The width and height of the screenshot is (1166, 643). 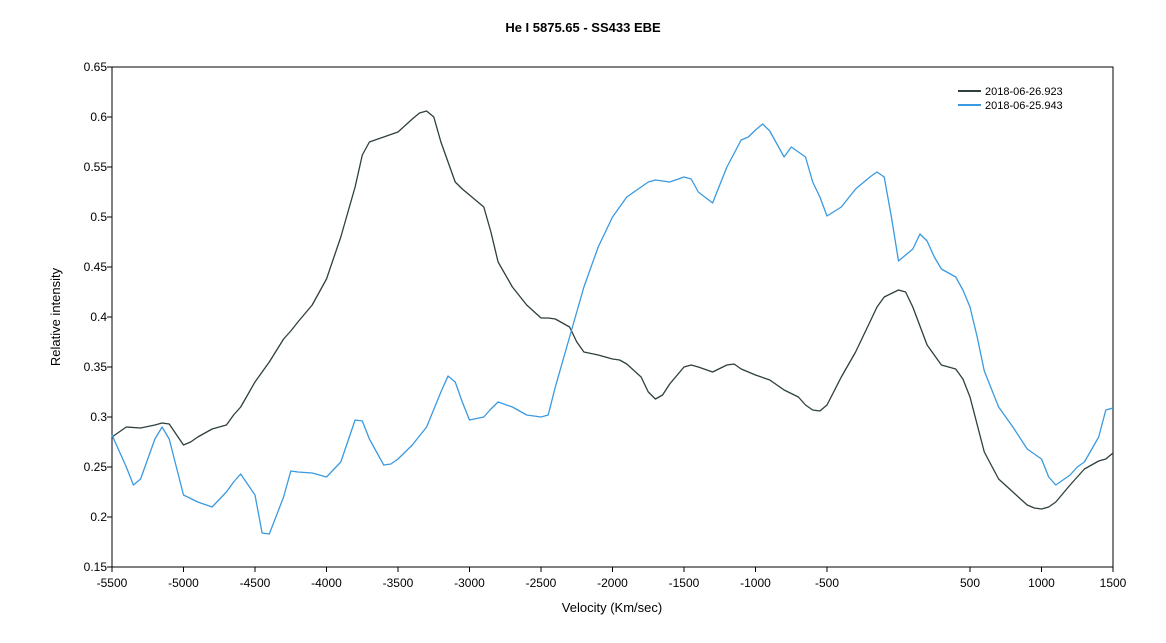 I want to click on legend: 2018-06-26.923 2018-06-25.943, so click(x=1010, y=99).